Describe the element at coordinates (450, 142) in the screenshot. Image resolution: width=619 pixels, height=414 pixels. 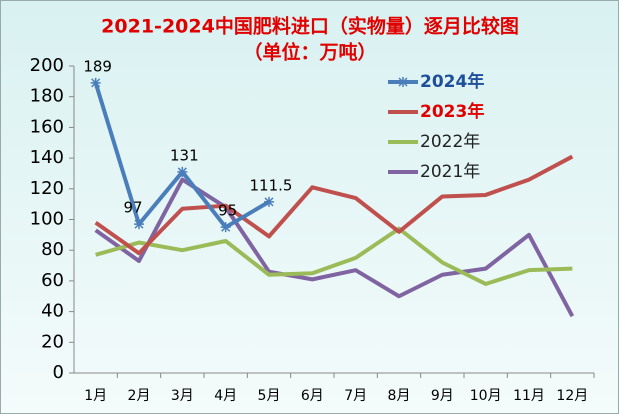
I see `legend-label: 2022年` at that location.